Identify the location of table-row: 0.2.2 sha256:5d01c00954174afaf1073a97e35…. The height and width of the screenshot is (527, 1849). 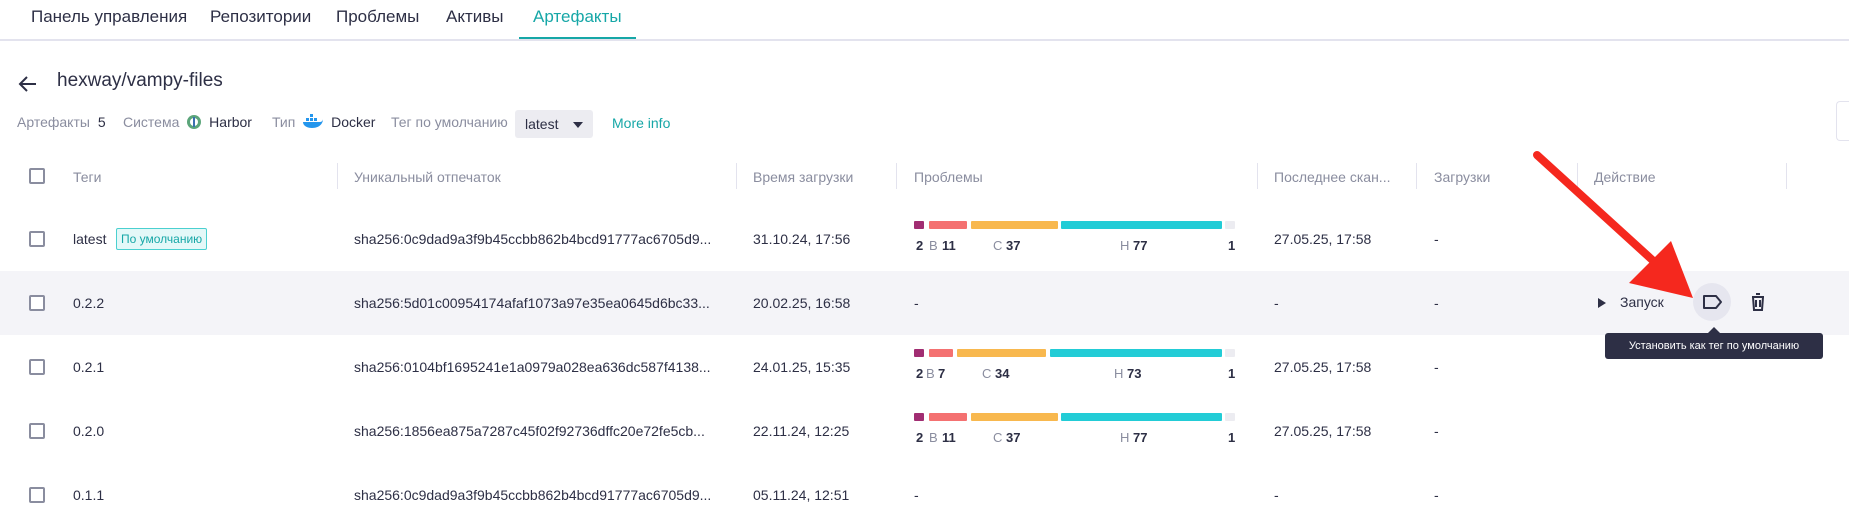
(924, 303).